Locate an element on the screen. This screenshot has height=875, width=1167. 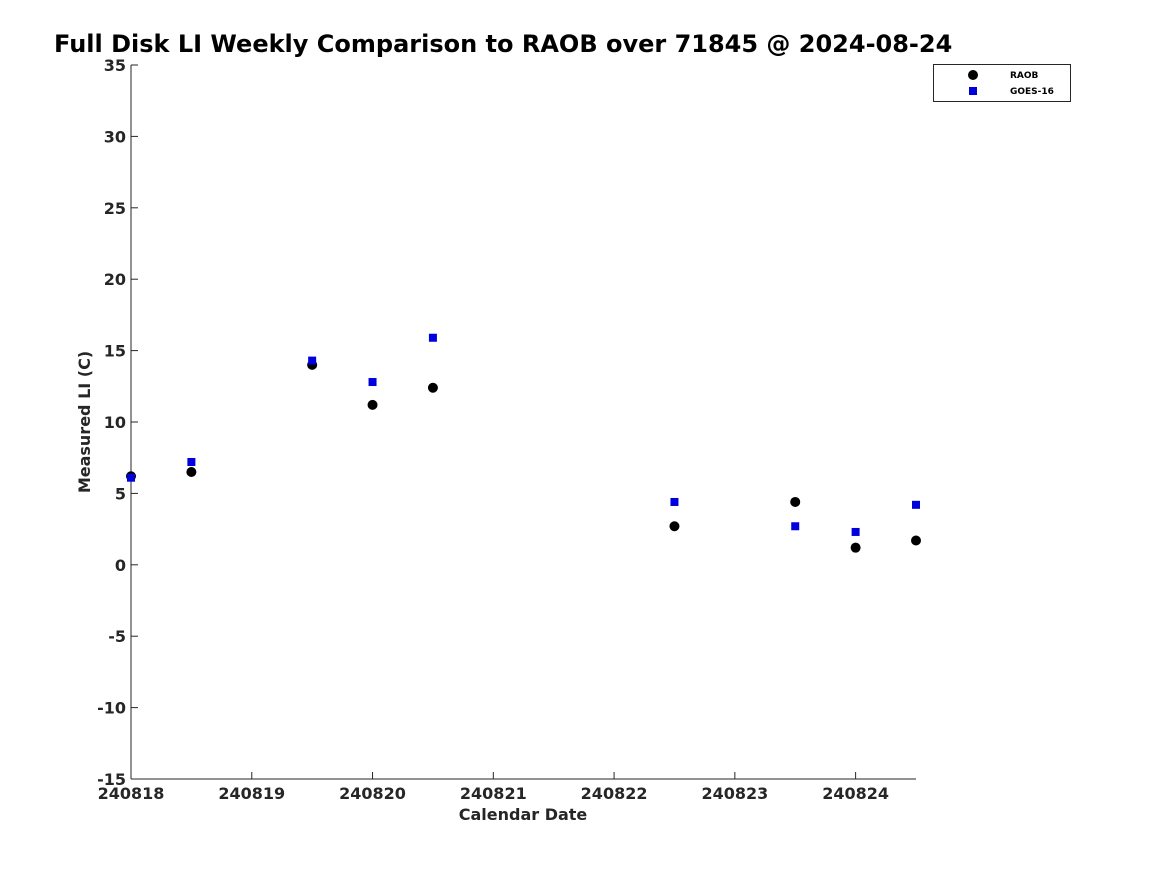
x-tick-label: 240824 is located at coordinates (855, 793).